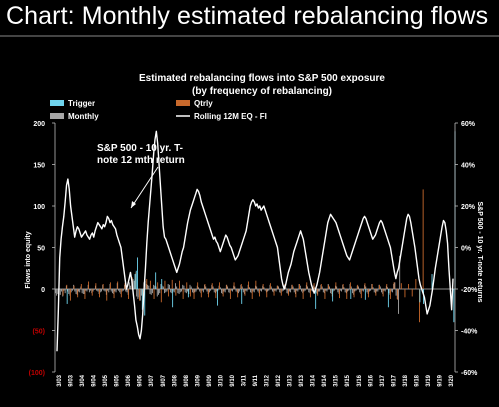  Describe the element at coordinates (314, 380) in the screenshot. I see `x-tick-label: 3/14` at that location.